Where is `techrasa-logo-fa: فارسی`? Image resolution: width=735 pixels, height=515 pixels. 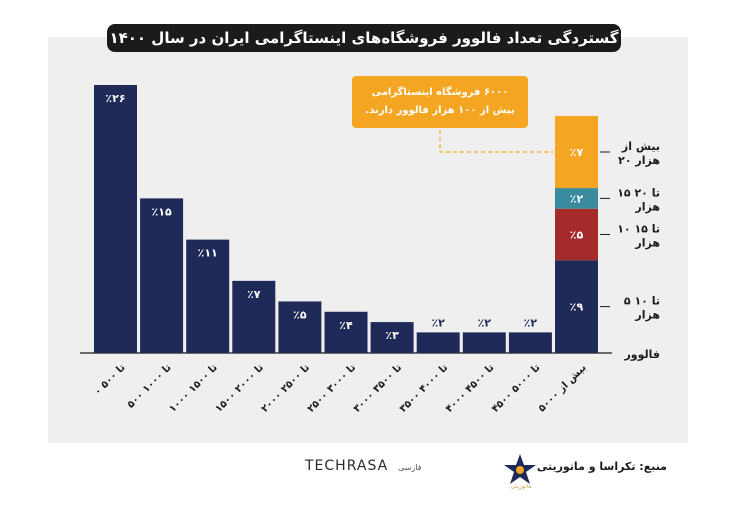 techrasa-logo-fa: فارسی is located at coordinates (410, 467).